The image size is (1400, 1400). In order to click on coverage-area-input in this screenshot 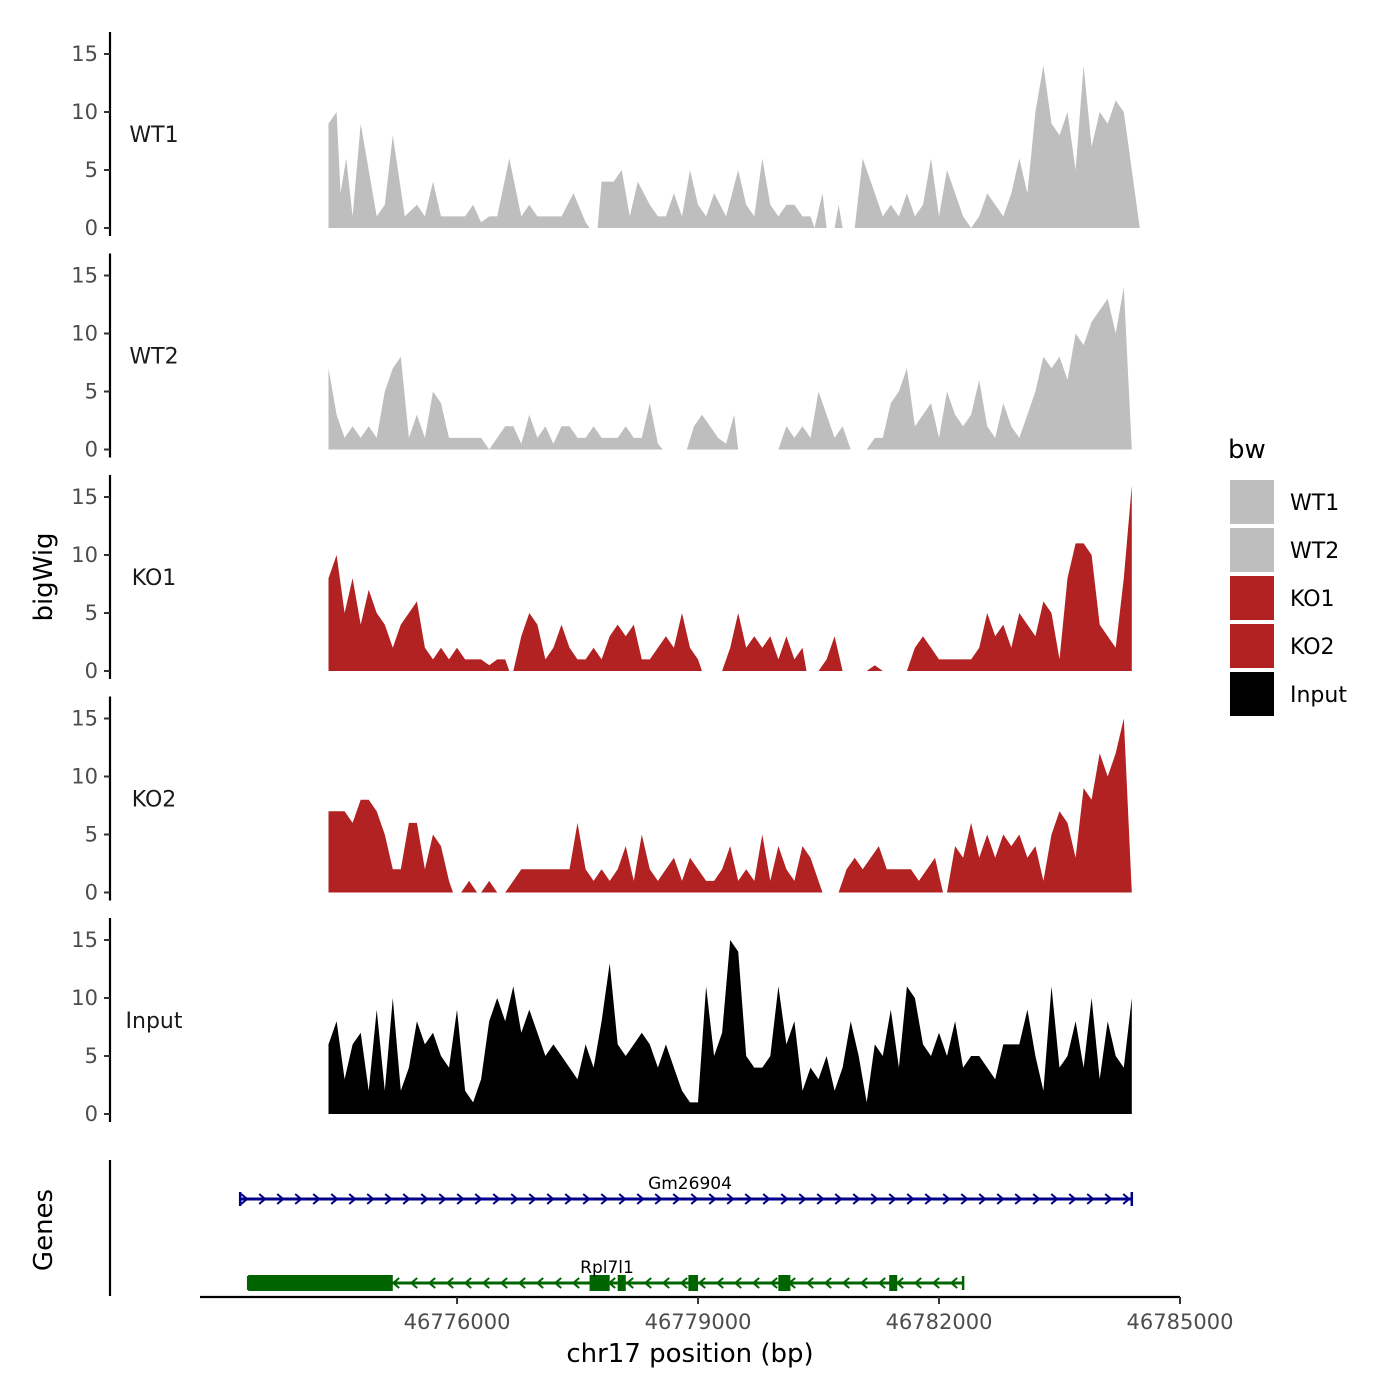, I will do `click(730, 1027)`.